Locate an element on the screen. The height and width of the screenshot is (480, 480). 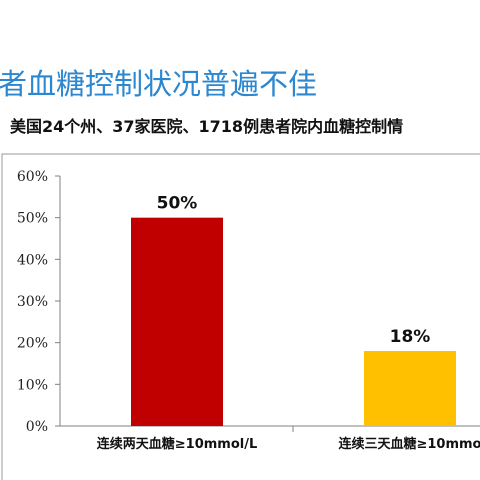
y-tick-label: 60% is located at coordinates (32, 177).